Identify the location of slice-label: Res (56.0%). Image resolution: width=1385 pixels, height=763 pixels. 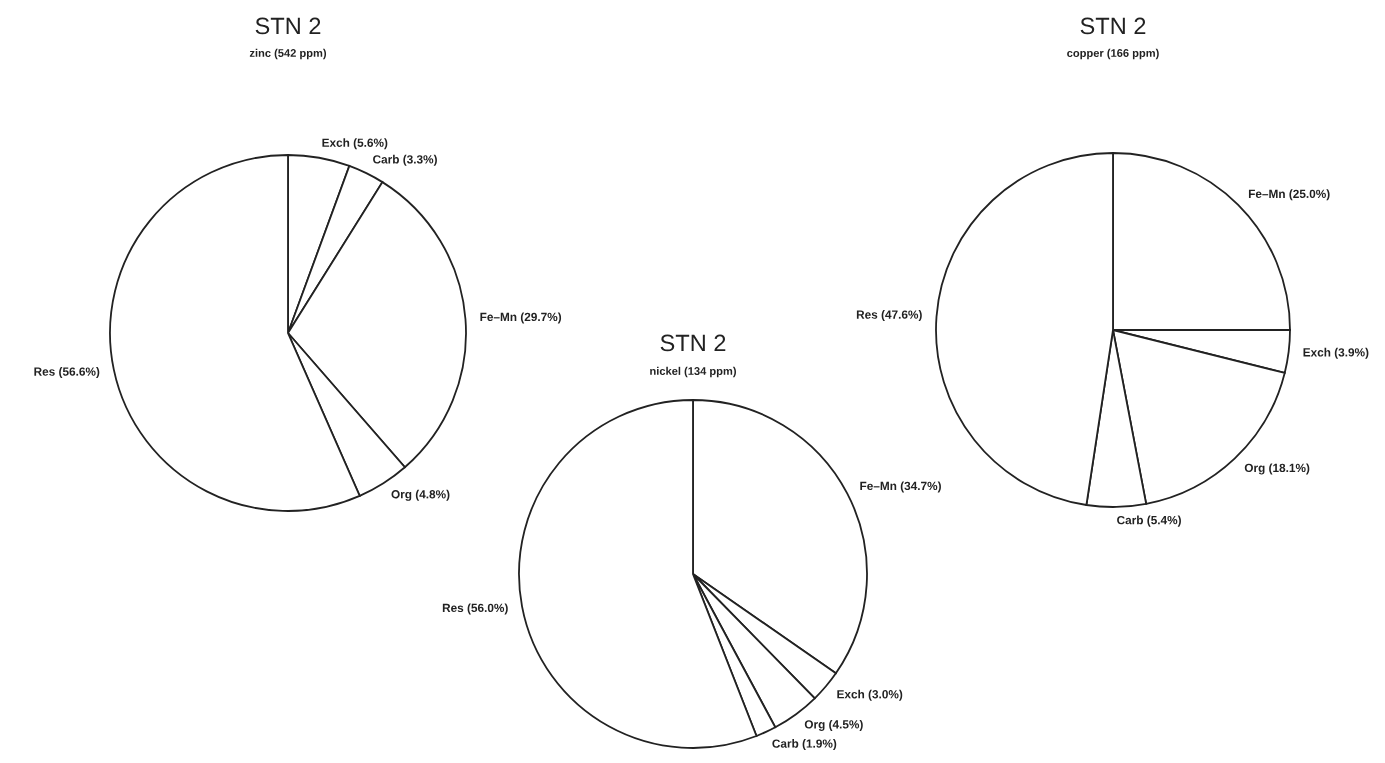
(475, 609).